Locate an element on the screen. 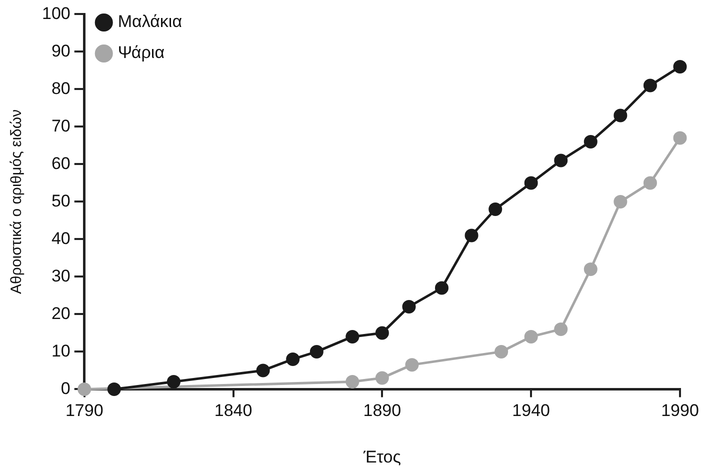  x-tick-label: 1840 is located at coordinates (233, 410).